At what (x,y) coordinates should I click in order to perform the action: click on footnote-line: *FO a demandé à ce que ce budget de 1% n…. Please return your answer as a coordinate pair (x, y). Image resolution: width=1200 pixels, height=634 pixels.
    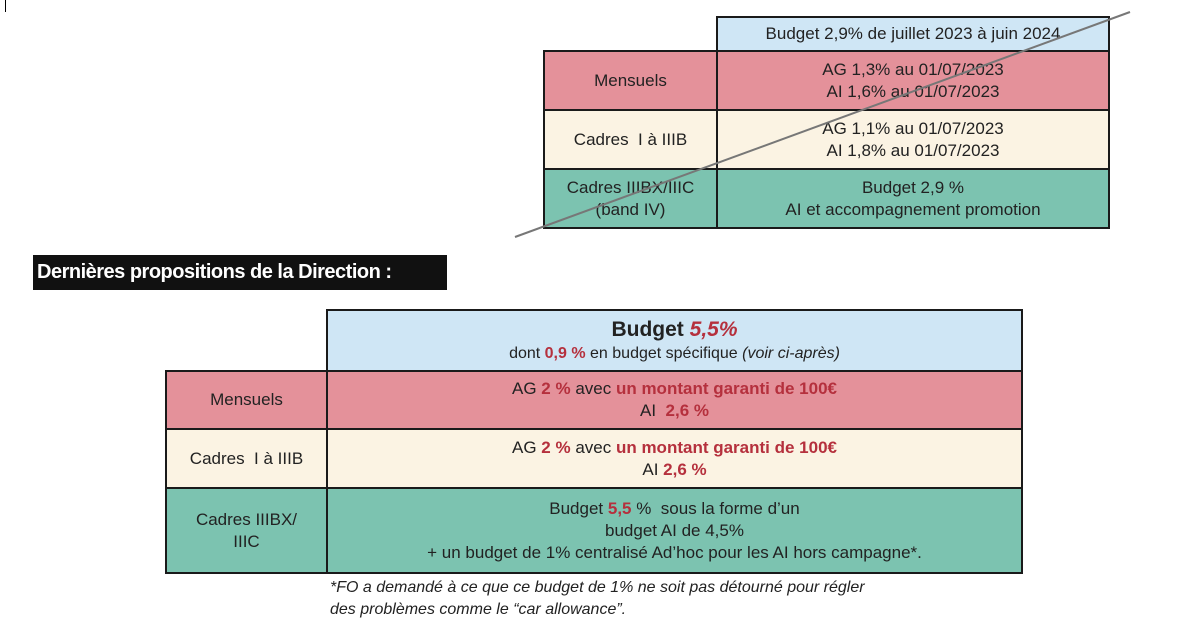
    Looking at the image, I should click on (597, 587).